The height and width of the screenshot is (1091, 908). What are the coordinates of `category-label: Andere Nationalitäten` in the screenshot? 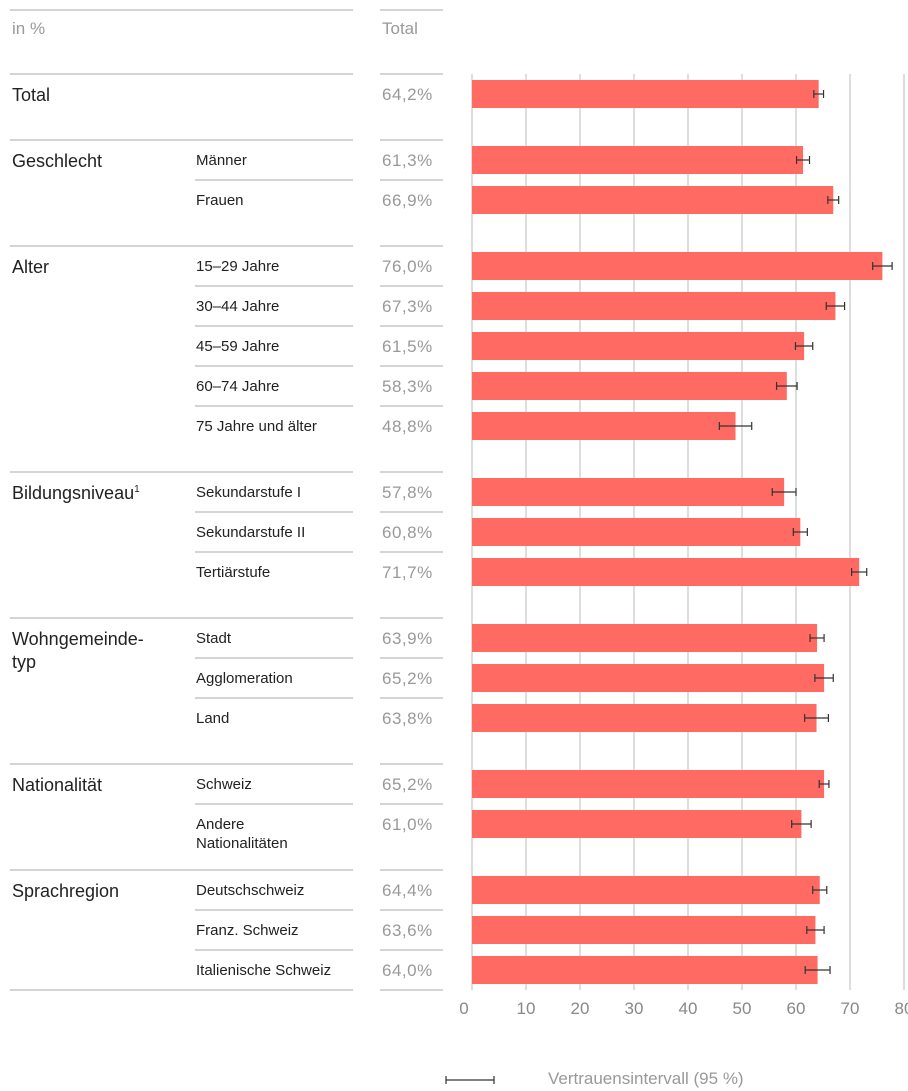 It's located at (242, 834).